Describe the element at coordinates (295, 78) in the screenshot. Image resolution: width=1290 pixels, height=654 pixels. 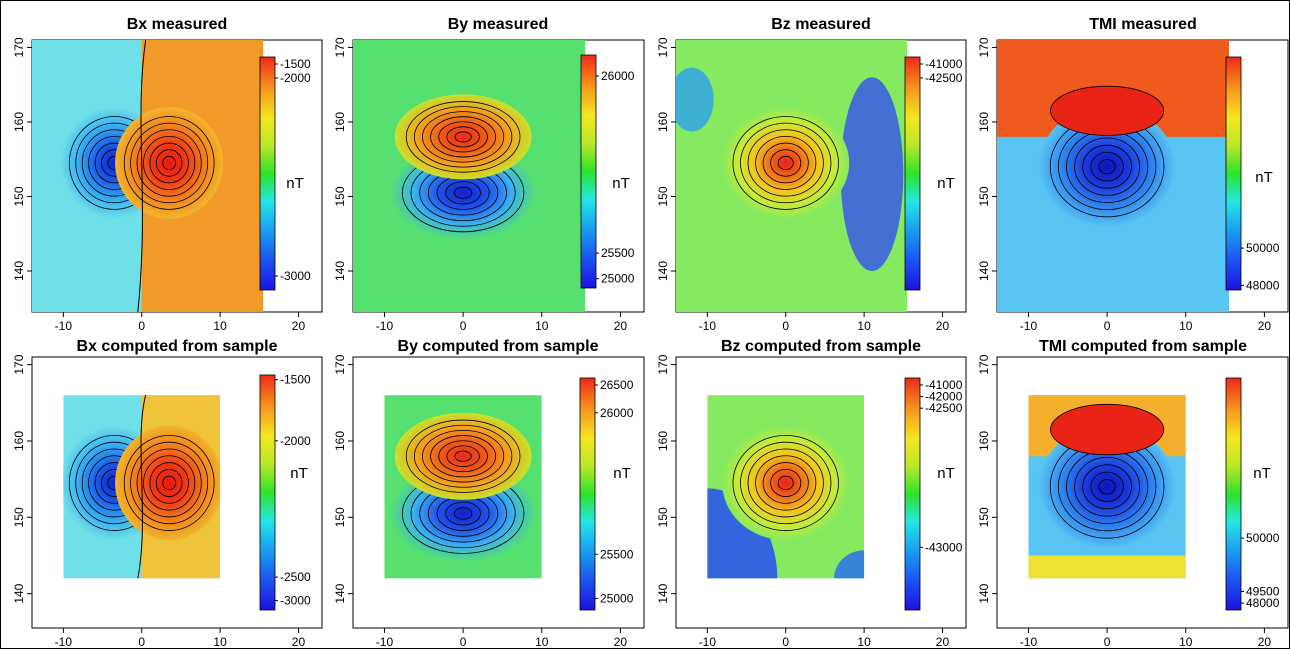
I see `colorbar-label: -2000` at that location.